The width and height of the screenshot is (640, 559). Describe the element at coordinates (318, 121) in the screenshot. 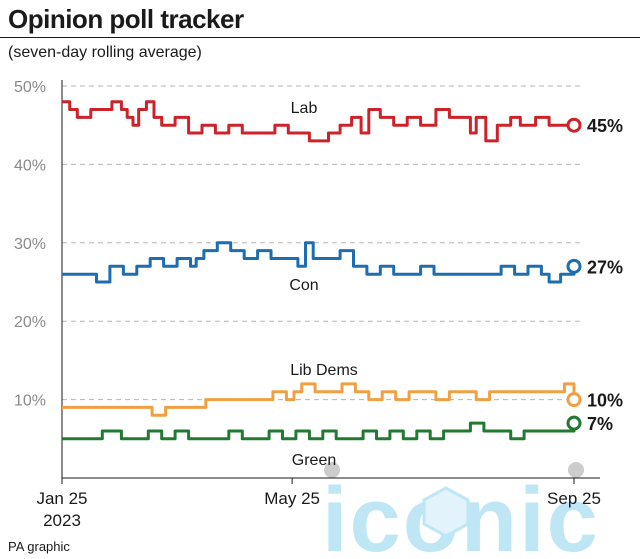

I see `series-line-lab` at that location.